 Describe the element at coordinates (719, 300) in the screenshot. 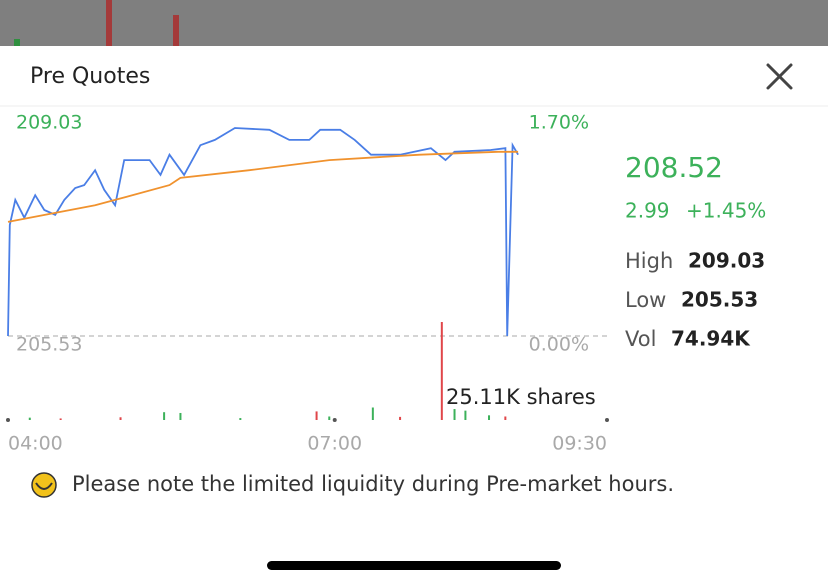

I see `stat-value: 205.53` at that location.